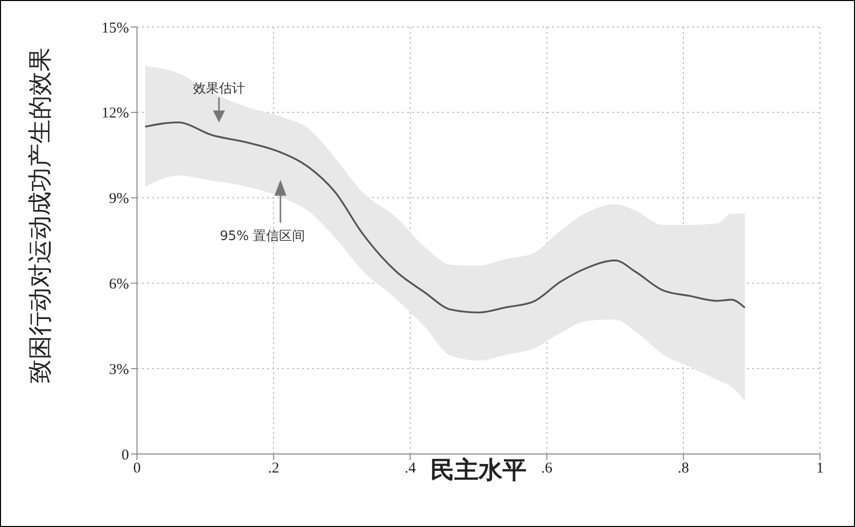  Describe the element at coordinates (125, 455) in the screenshot. I see `y-tick-label: 0` at that location.